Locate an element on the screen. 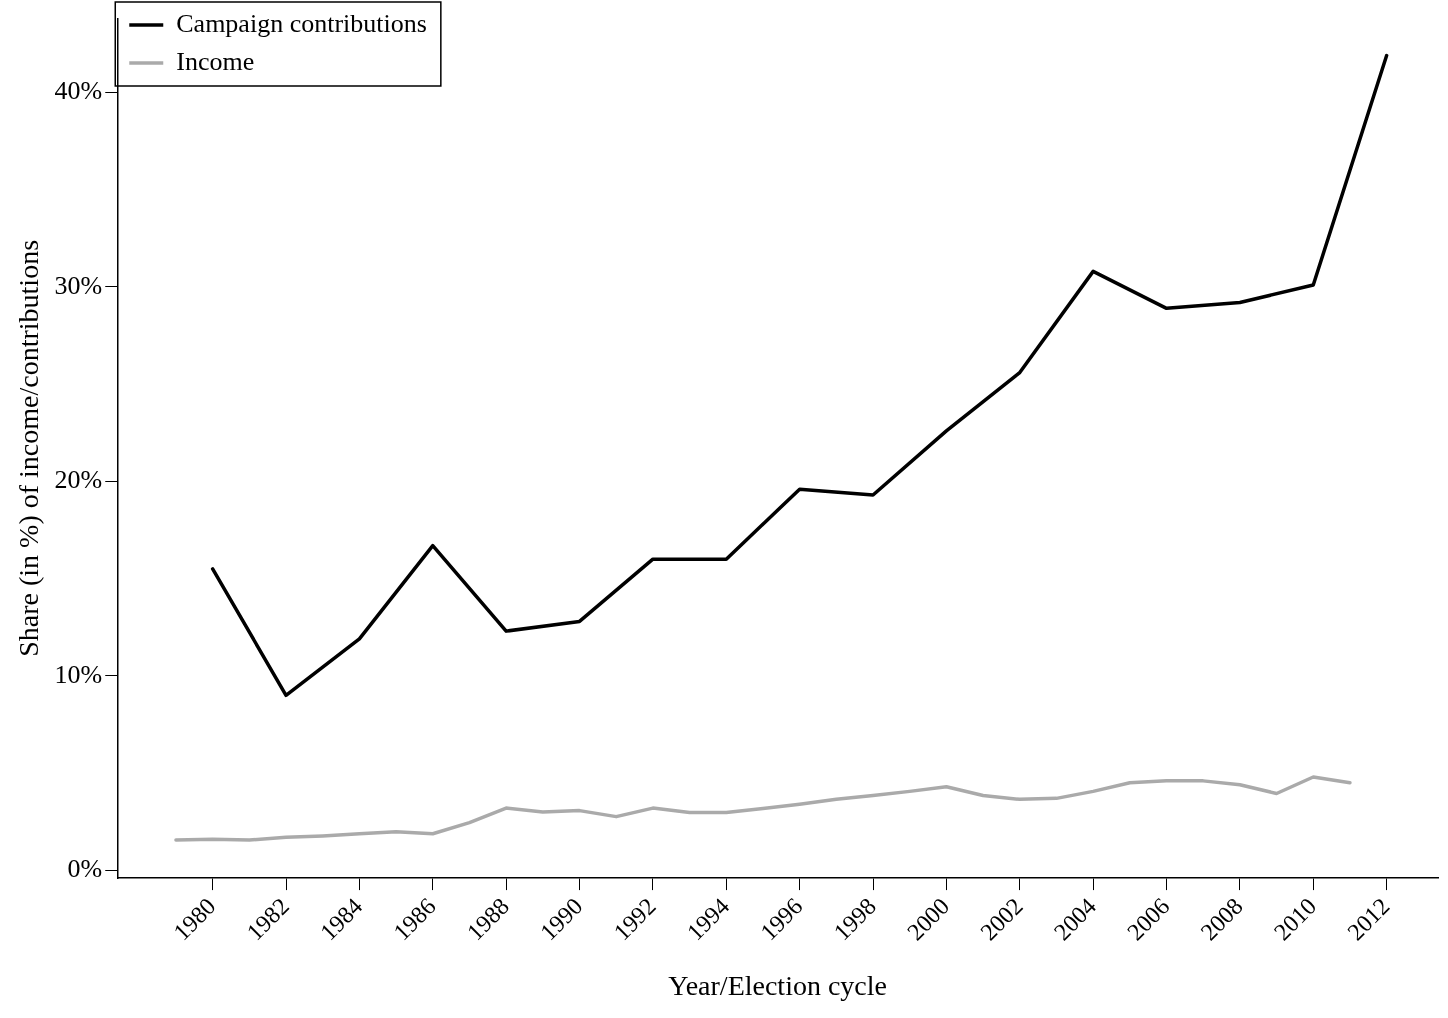 This screenshot has height=1018, width=1448. y-tick-label: 20% is located at coordinates (78, 480).